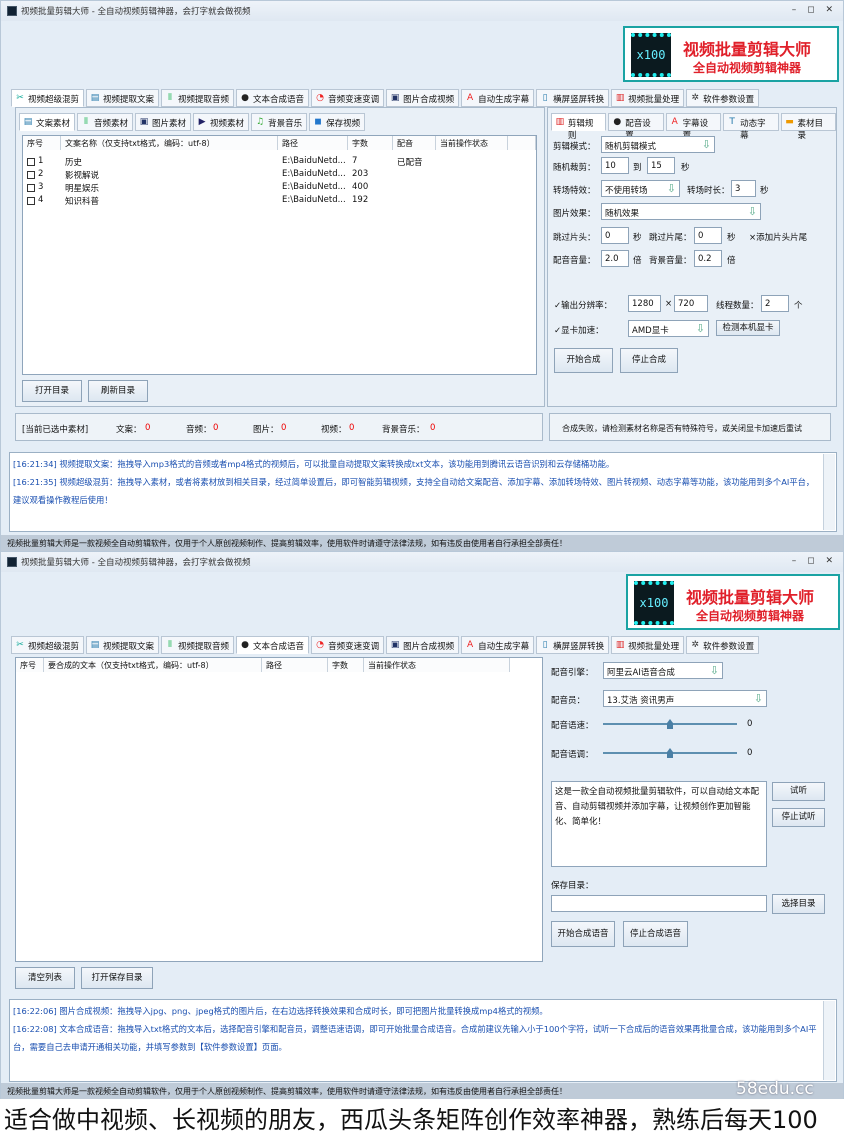 This screenshot has height=1135, width=844. What do you see at coordinates (798, 791) in the screenshot?
I see `listen-button: 试听` at bounding box center [798, 791].